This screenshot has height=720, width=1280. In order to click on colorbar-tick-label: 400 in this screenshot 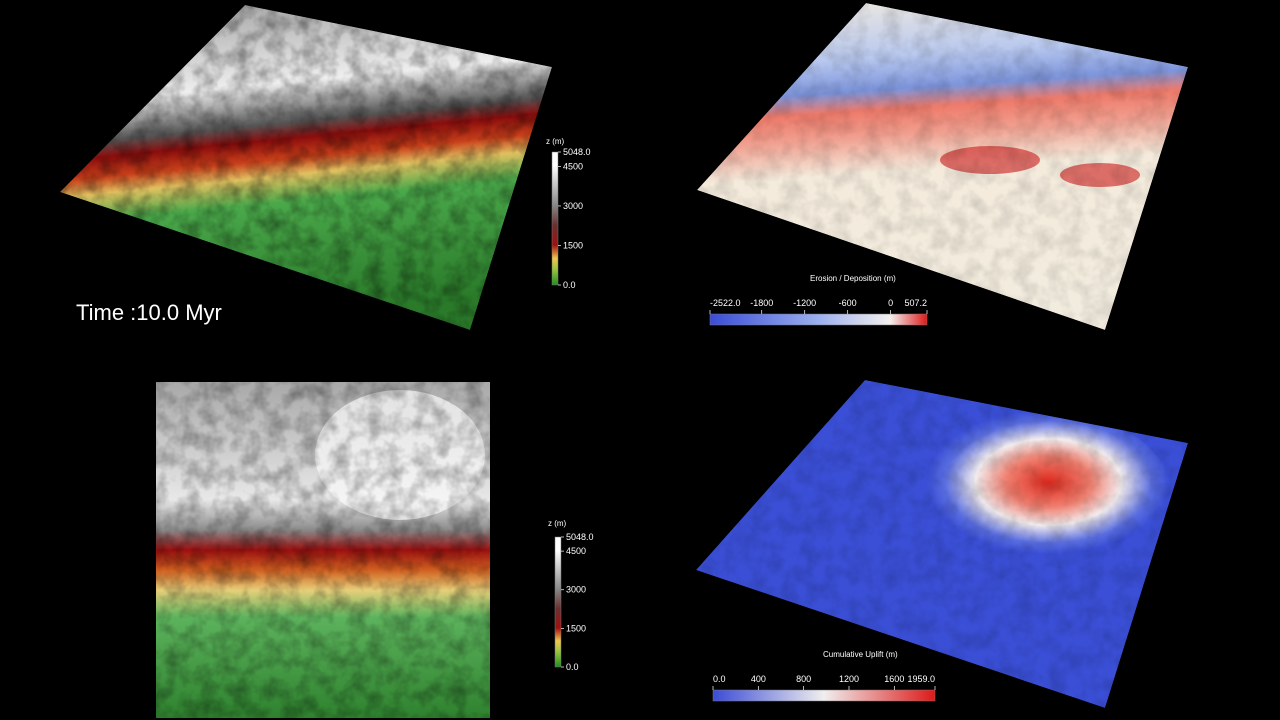, I will do `click(758, 679)`.